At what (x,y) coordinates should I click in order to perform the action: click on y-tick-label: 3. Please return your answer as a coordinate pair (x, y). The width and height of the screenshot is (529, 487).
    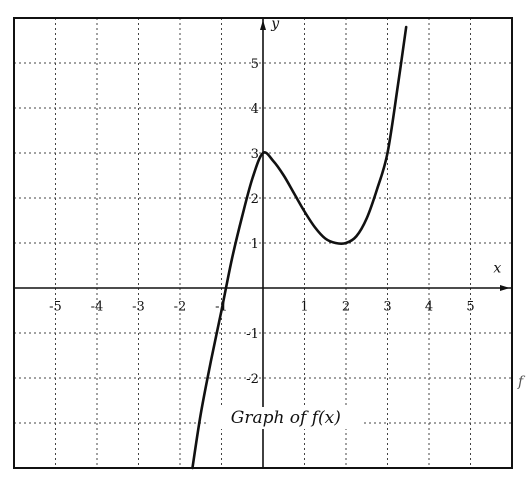
    Looking at the image, I should click on (255, 154).